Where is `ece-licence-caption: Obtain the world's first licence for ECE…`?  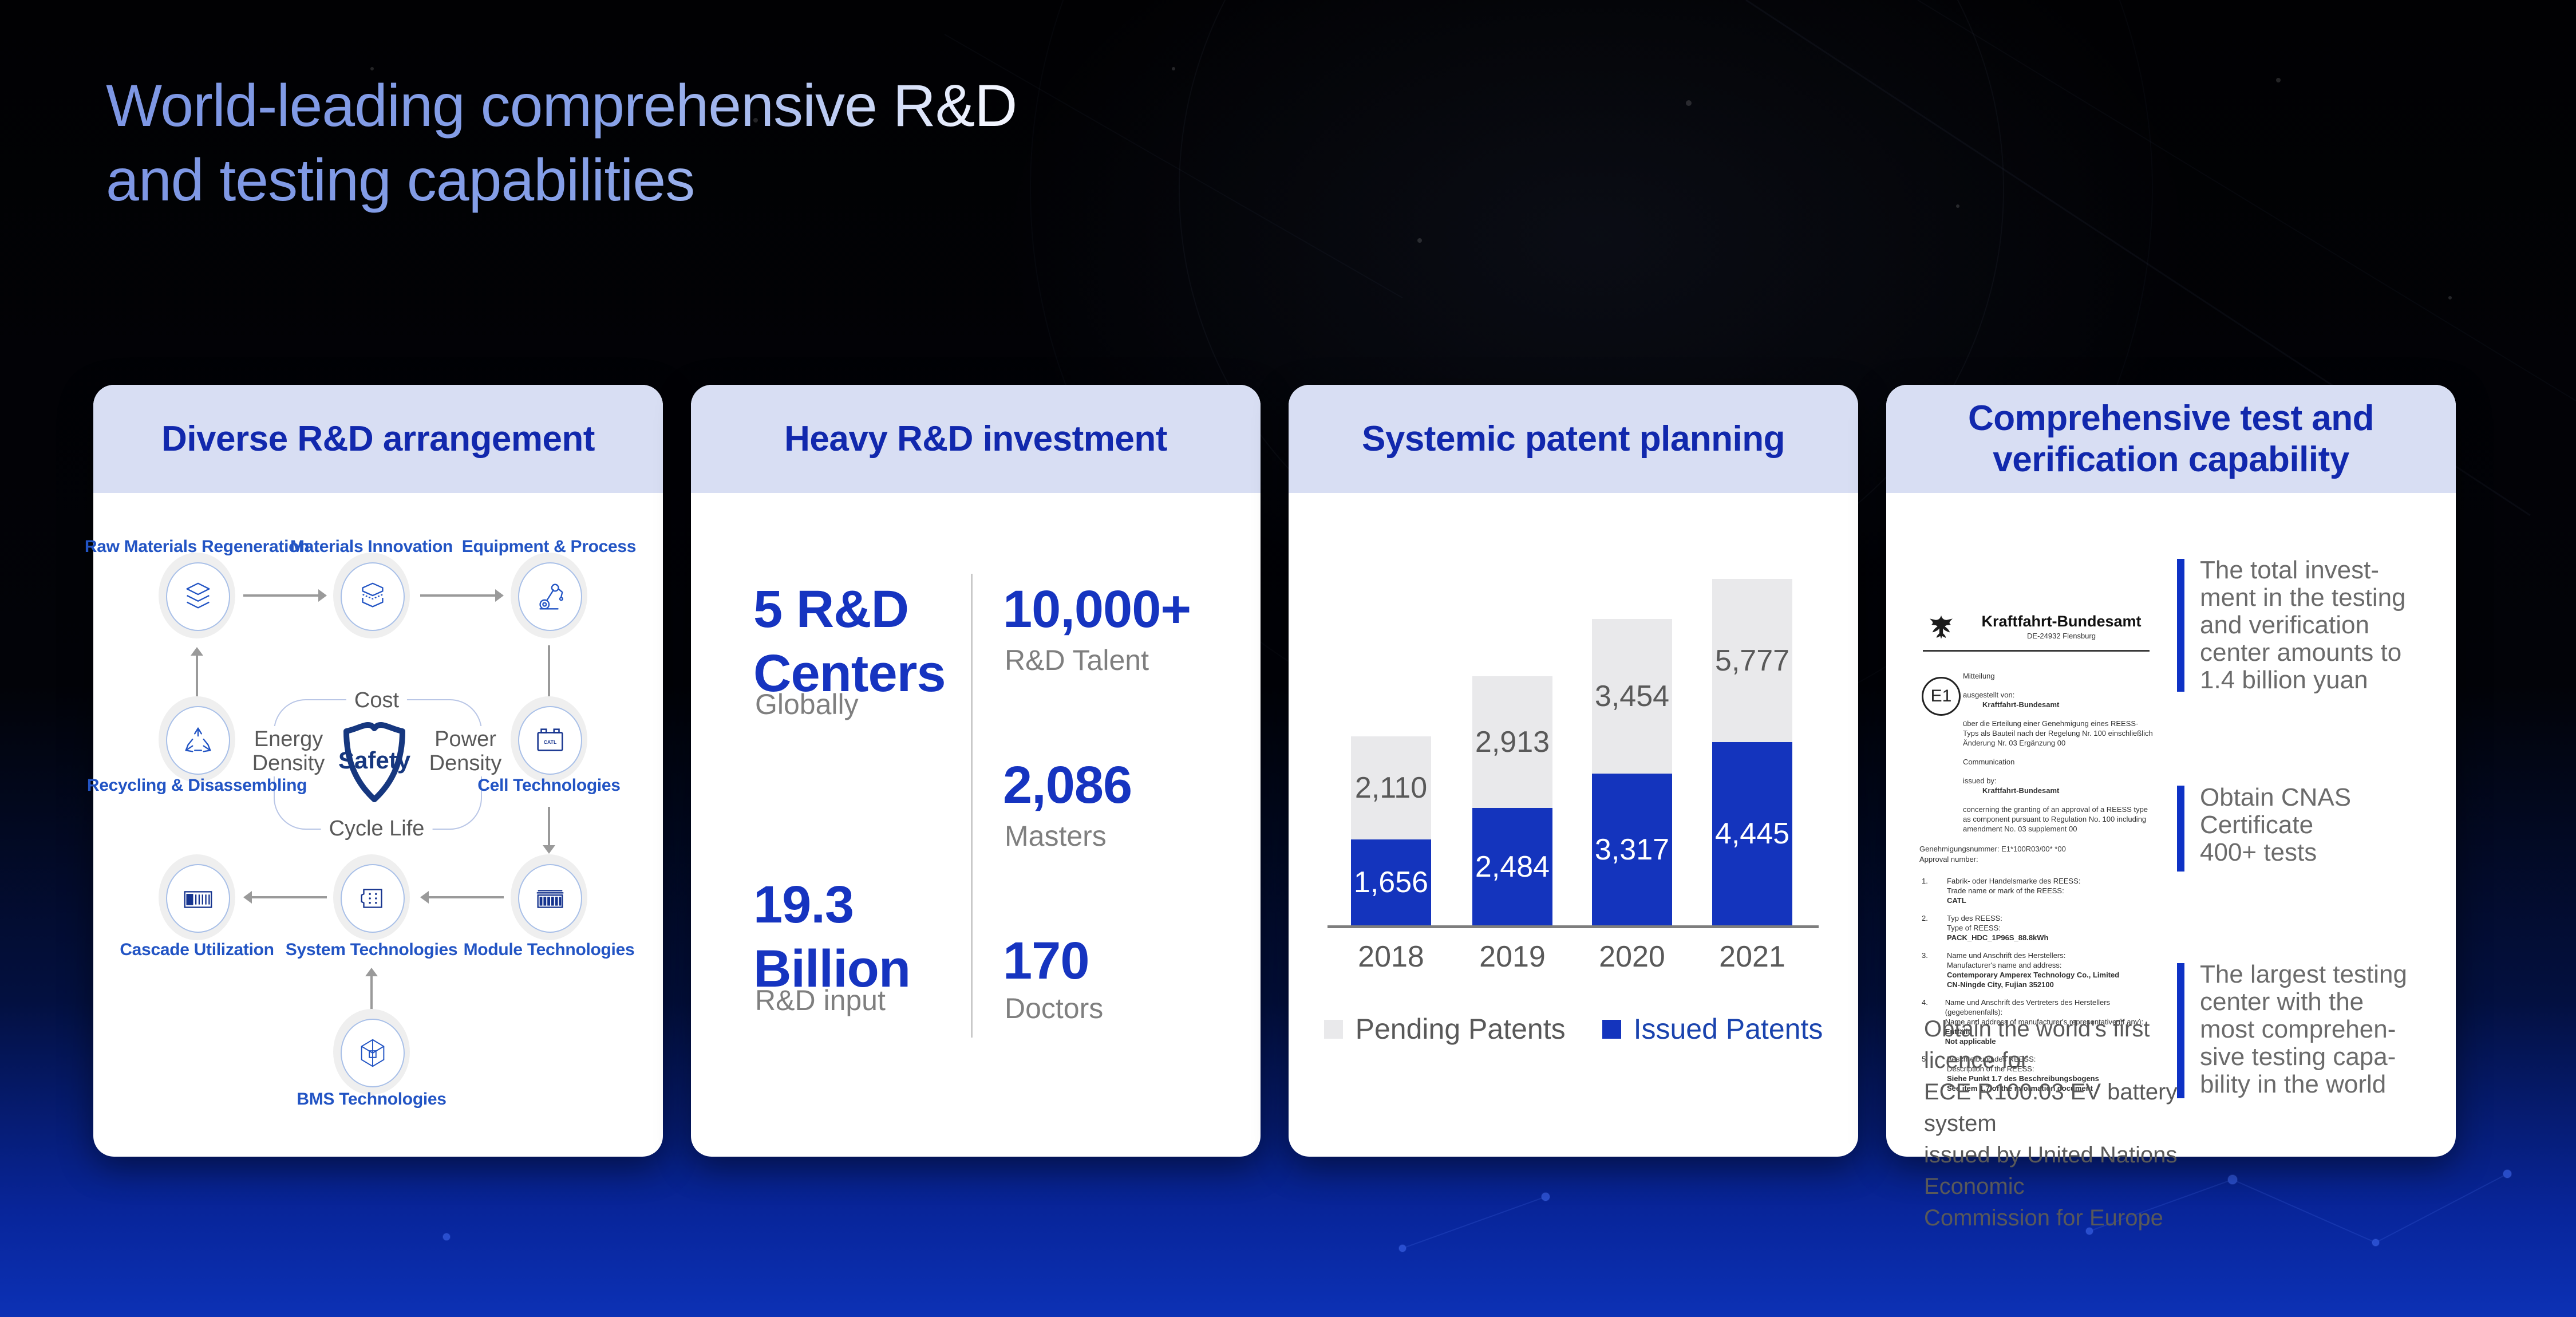
ece-licence-caption: Obtain the world's first licence for ECE… is located at coordinates (2051, 1123).